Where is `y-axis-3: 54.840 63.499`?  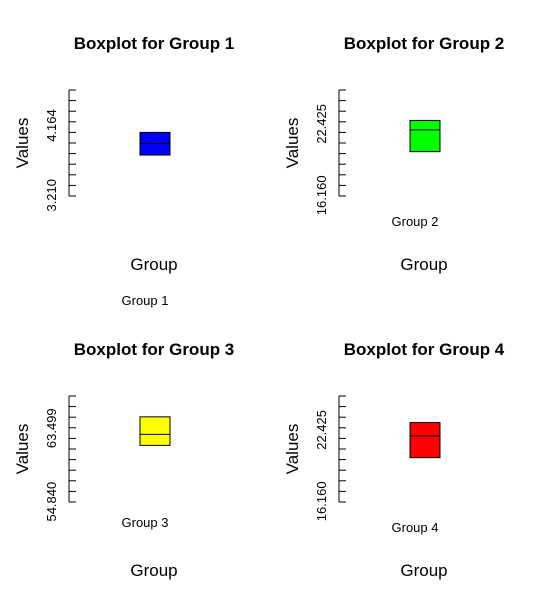 y-axis-3: 54.840 63.499 is located at coordinates (60, 458).